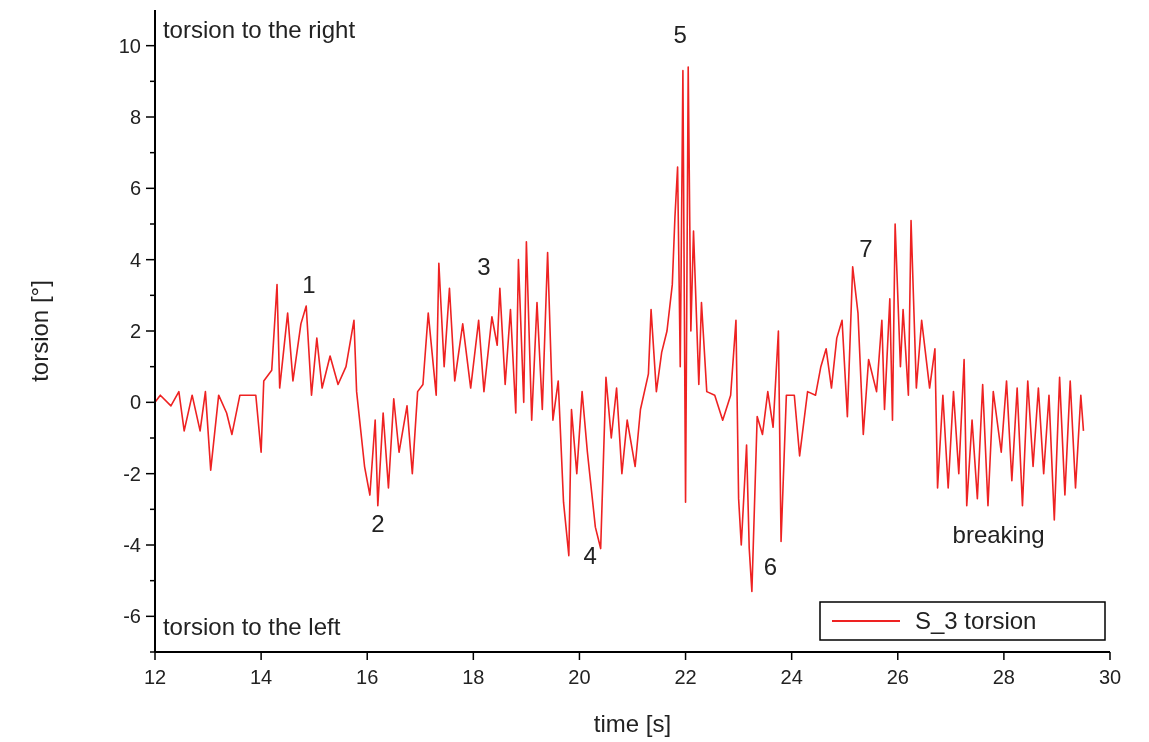 The image size is (1149, 742). What do you see at coordinates (39, 331) in the screenshot?
I see `y-axis-title: torsion [°]` at bounding box center [39, 331].